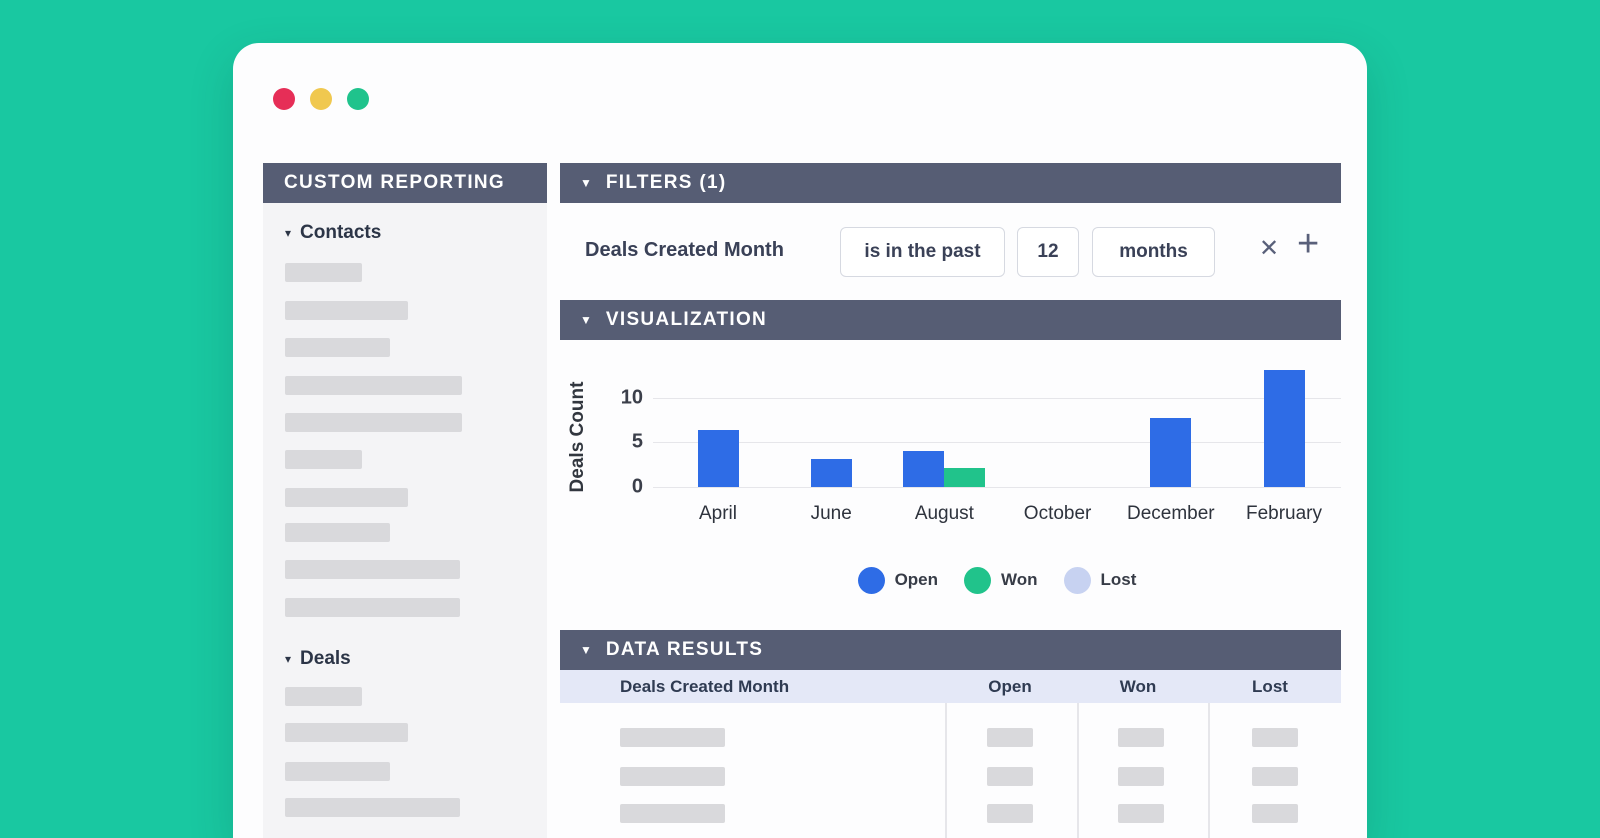  I want to click on sidebar-section-label: Deals, so click(325, 658).